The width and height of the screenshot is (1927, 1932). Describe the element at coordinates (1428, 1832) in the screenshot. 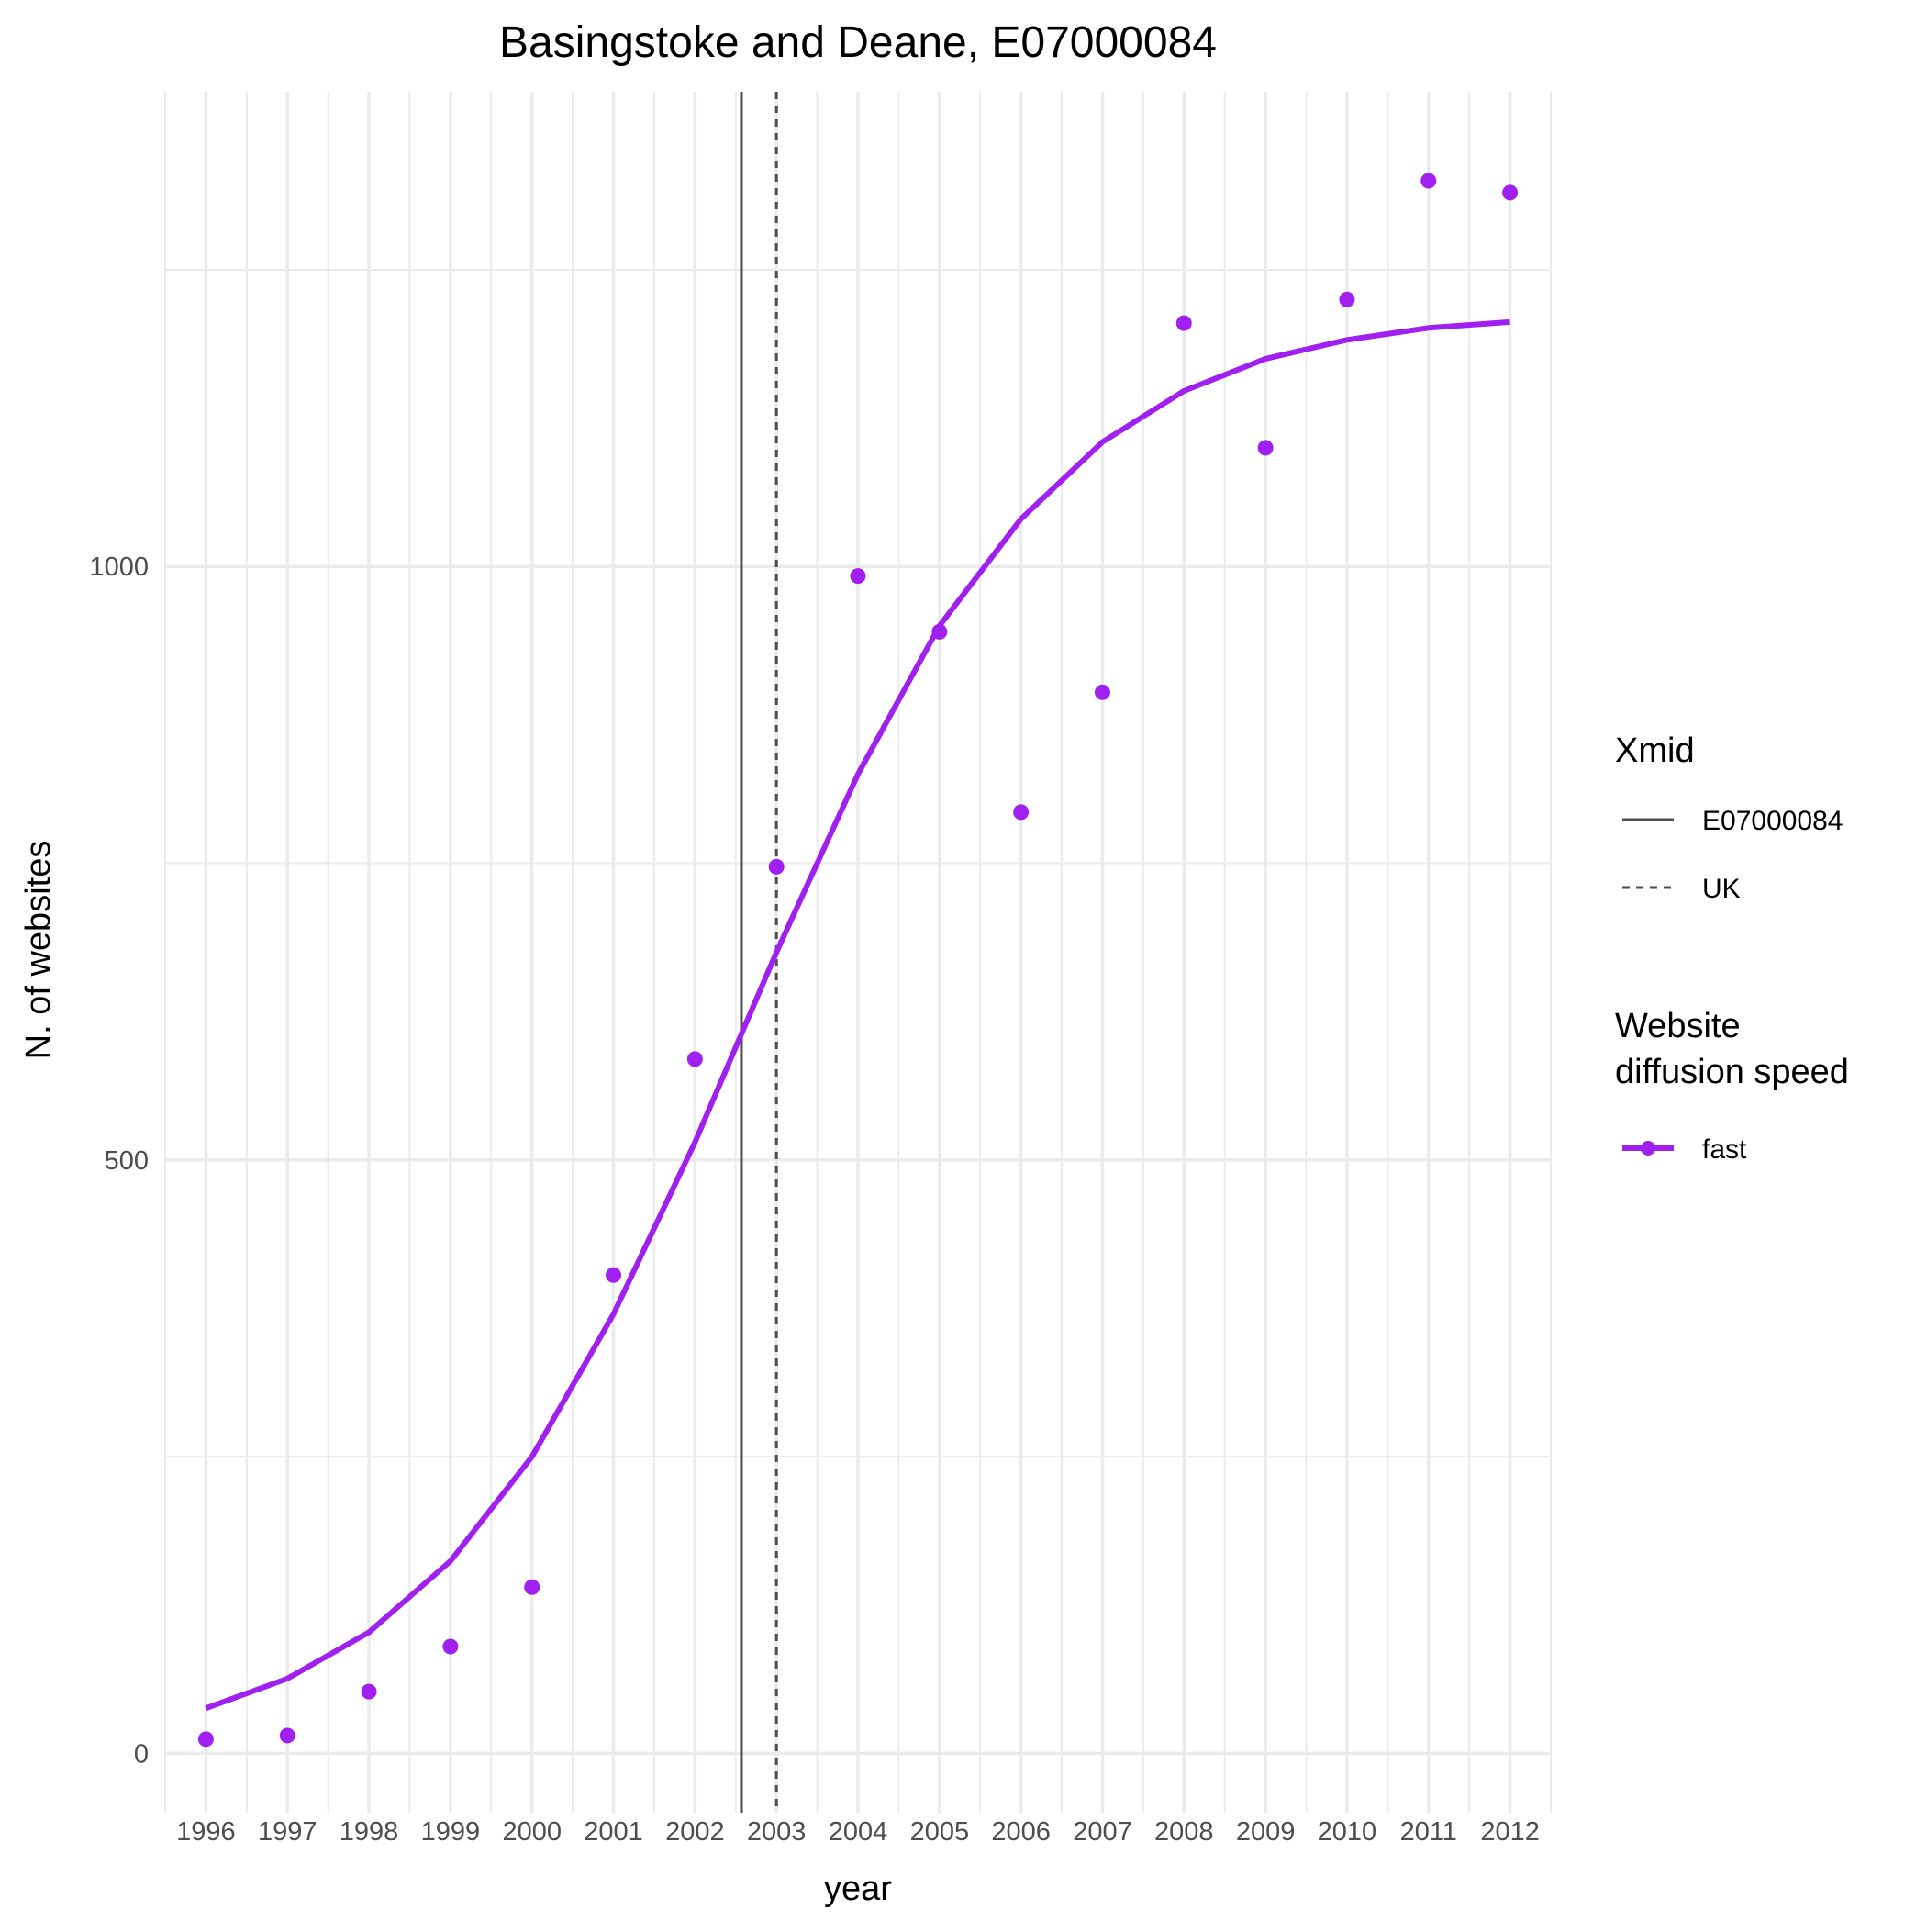

I see `x-tick-label: 2011` at that location.